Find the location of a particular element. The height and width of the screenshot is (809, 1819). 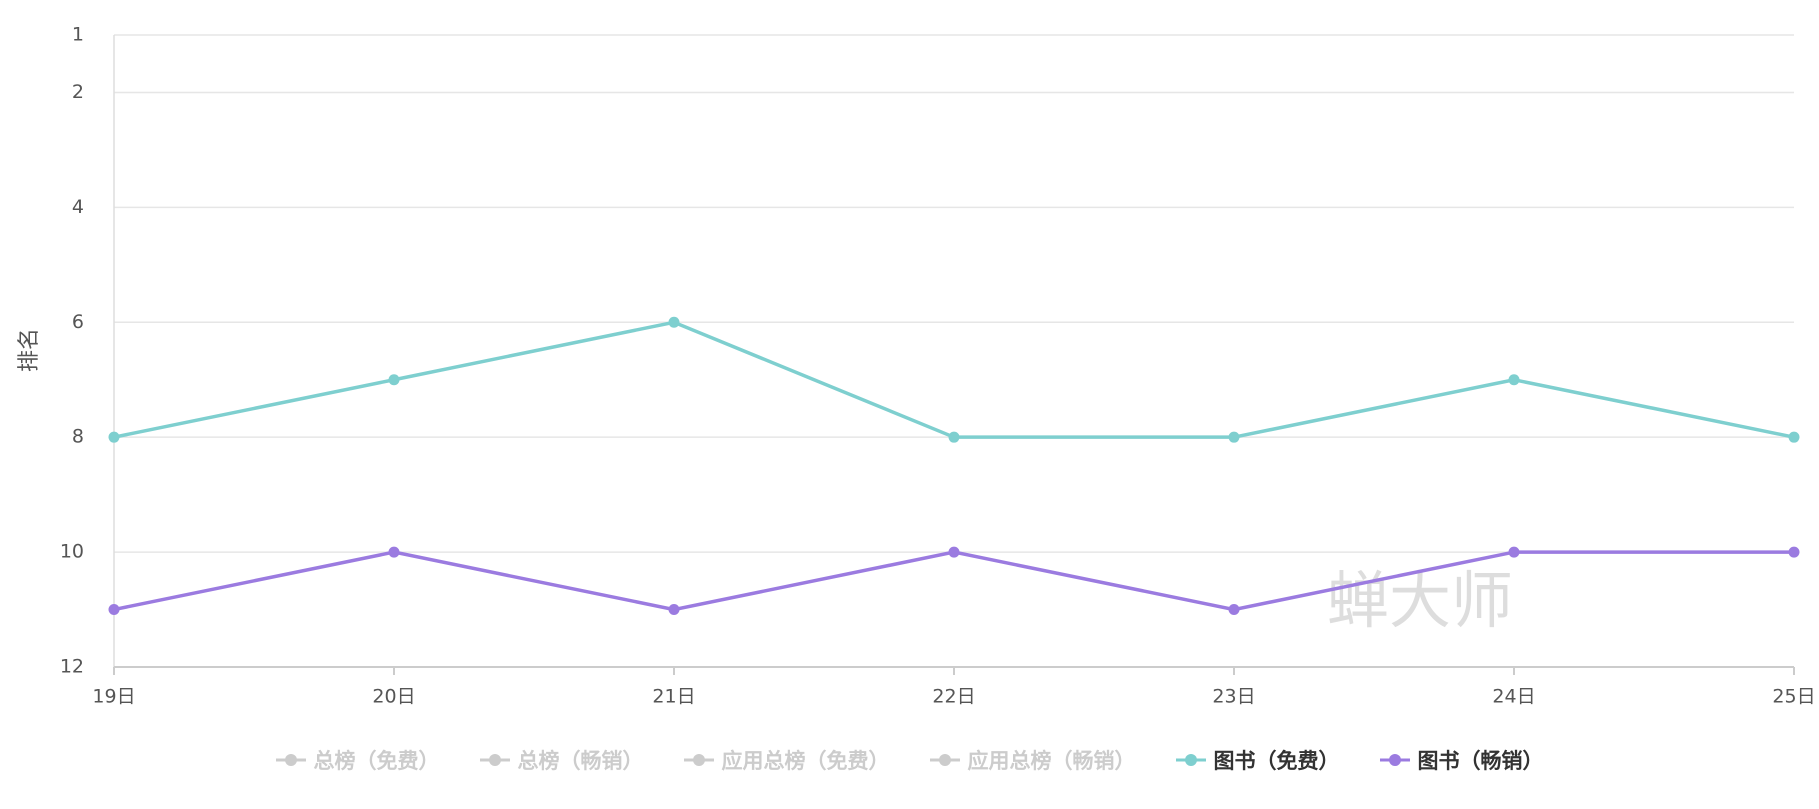

legend-label: 图书（畅销） is located at coordinates (1480, 761).